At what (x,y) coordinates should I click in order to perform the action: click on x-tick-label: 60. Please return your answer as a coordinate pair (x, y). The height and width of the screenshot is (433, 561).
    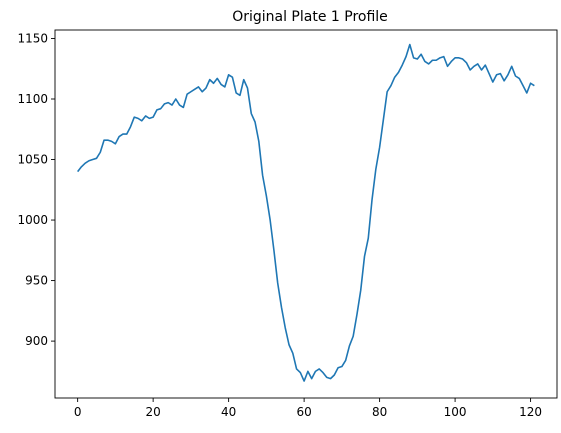
    Looking at the image, I should click on (303, 412).